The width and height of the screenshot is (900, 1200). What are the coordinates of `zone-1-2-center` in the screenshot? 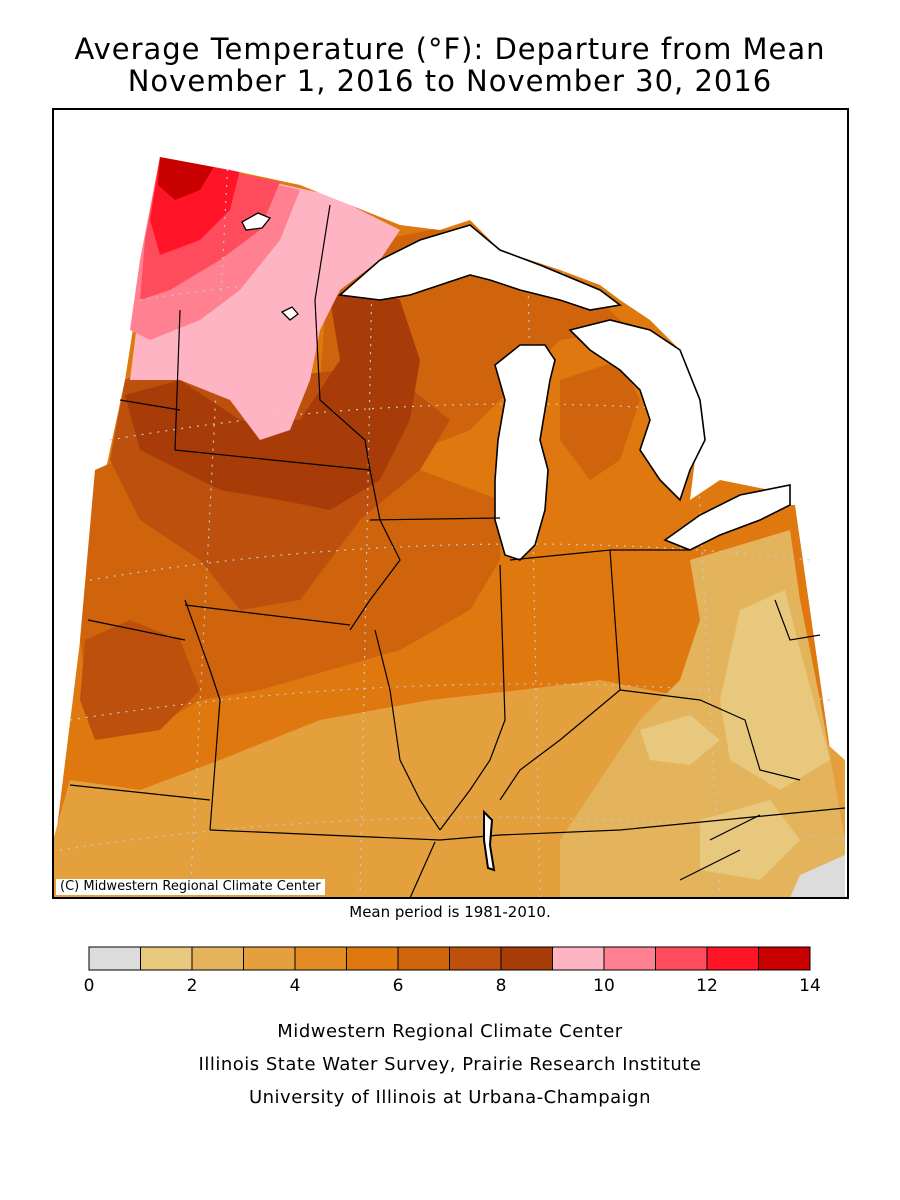 It's located at (680, 740).